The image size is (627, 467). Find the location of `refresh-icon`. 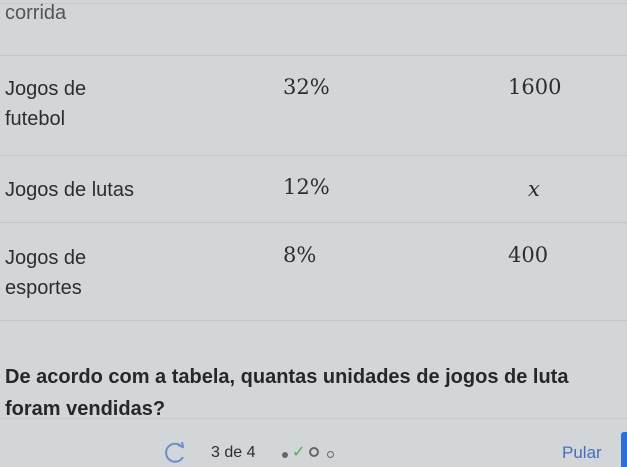

refresh-icon is located at coordinates (175, 453).